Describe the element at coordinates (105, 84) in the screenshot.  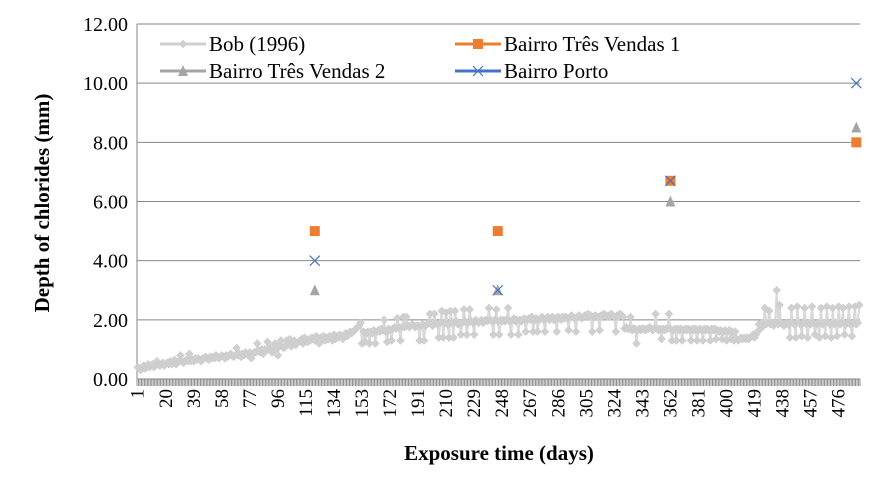
I see `y-tick-label: 10.00` at that location.